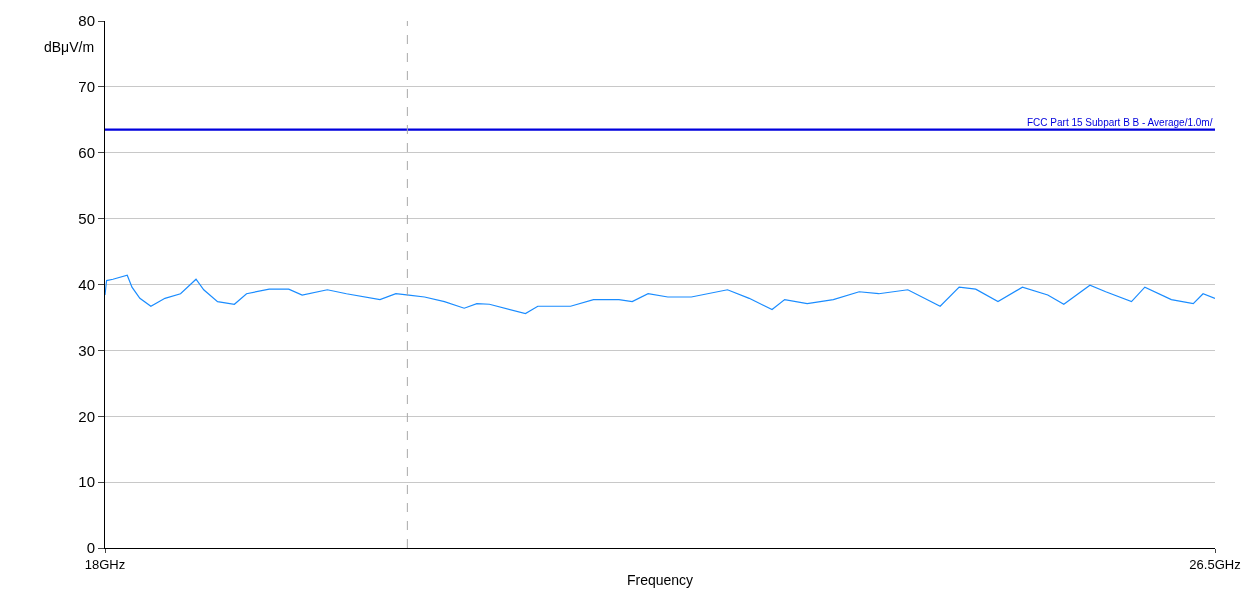  I want to click on y-tick-label: 10, so click(86, 482).